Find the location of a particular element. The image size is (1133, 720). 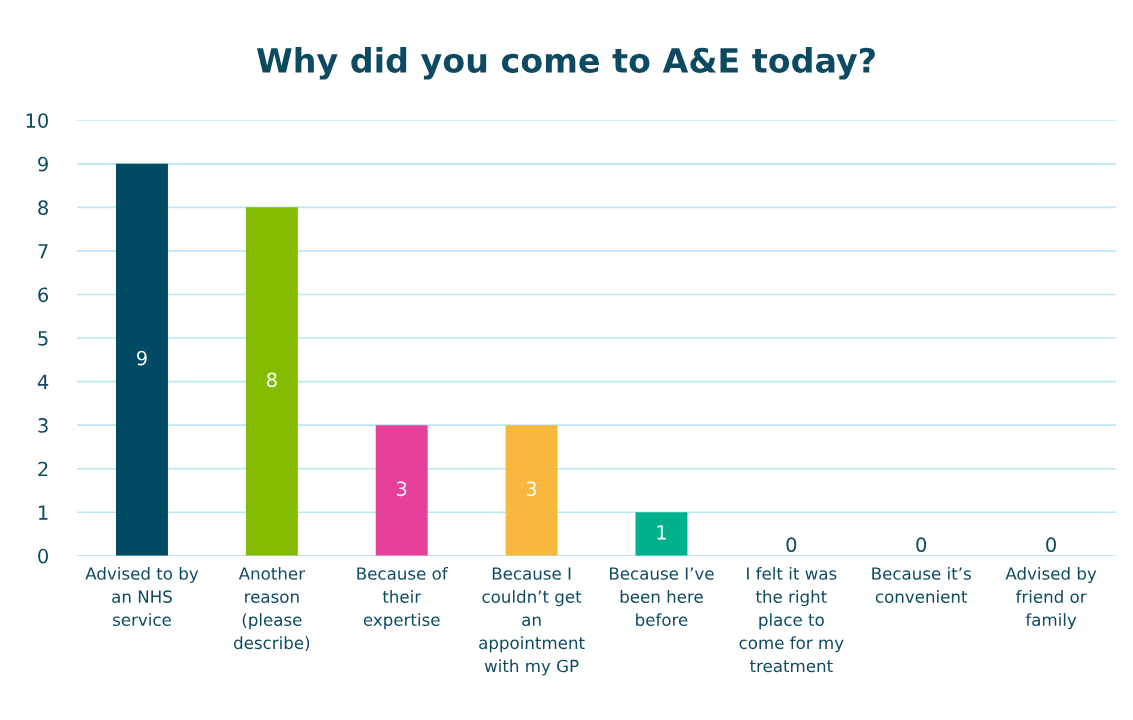

x-tick-label: Advised by friend or family is located at coordinates (1051, 598).